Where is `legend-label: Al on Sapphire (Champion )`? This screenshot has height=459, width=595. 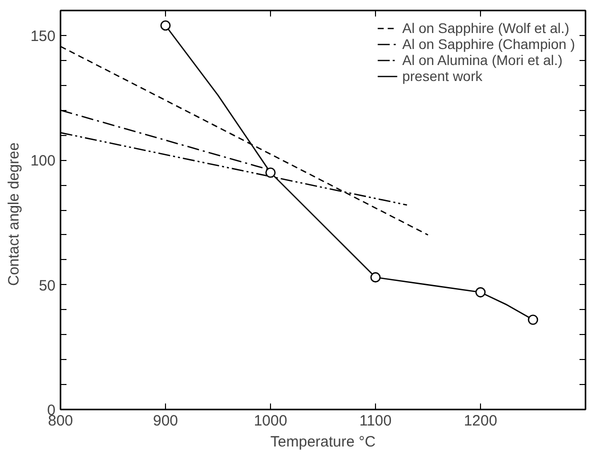 legend-label: Al on Sapphire (Champion ) is located at coordinates (488, 44).